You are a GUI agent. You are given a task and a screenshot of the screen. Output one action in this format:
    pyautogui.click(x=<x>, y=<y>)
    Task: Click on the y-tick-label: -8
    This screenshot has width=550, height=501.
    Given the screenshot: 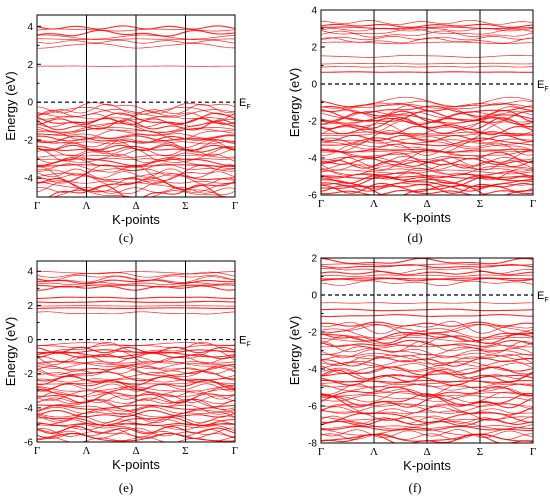 What is the action you would take?
    pyautogui.click(x=312, y=444)
    